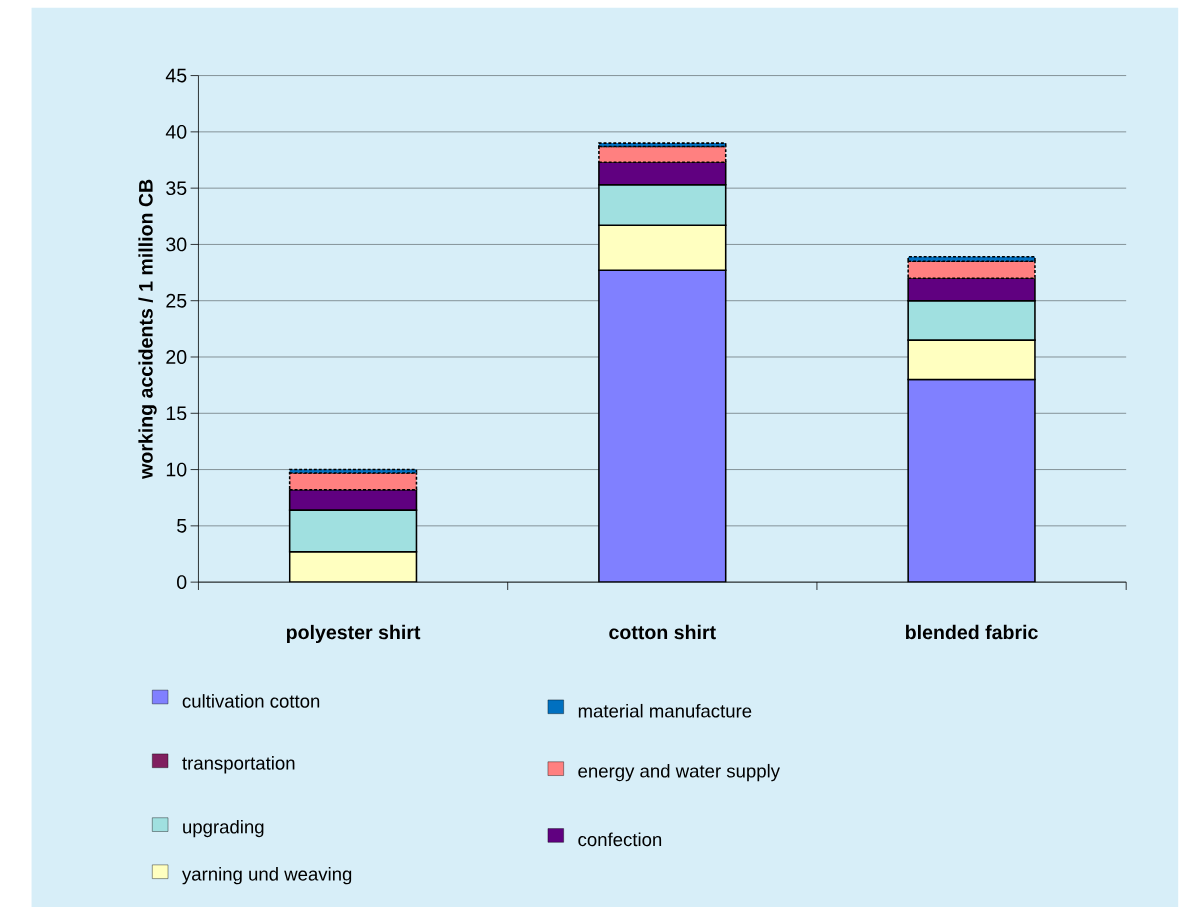 This screenshot has width=1188, height=915. What do you see at coordinates (182, 526) in the screenshot?
I see `y-tick-label: 5` at bounding box center [182, 526].